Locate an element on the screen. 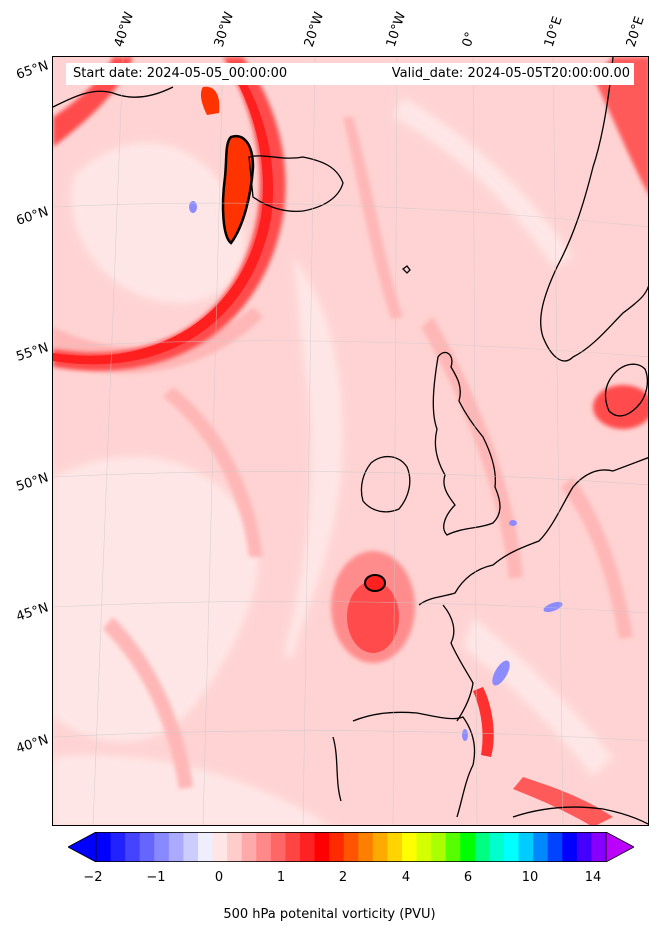 The height and width of the screenshot is (936, 659). lat-label-50n: 50°N is located at coordinates (32, 482).